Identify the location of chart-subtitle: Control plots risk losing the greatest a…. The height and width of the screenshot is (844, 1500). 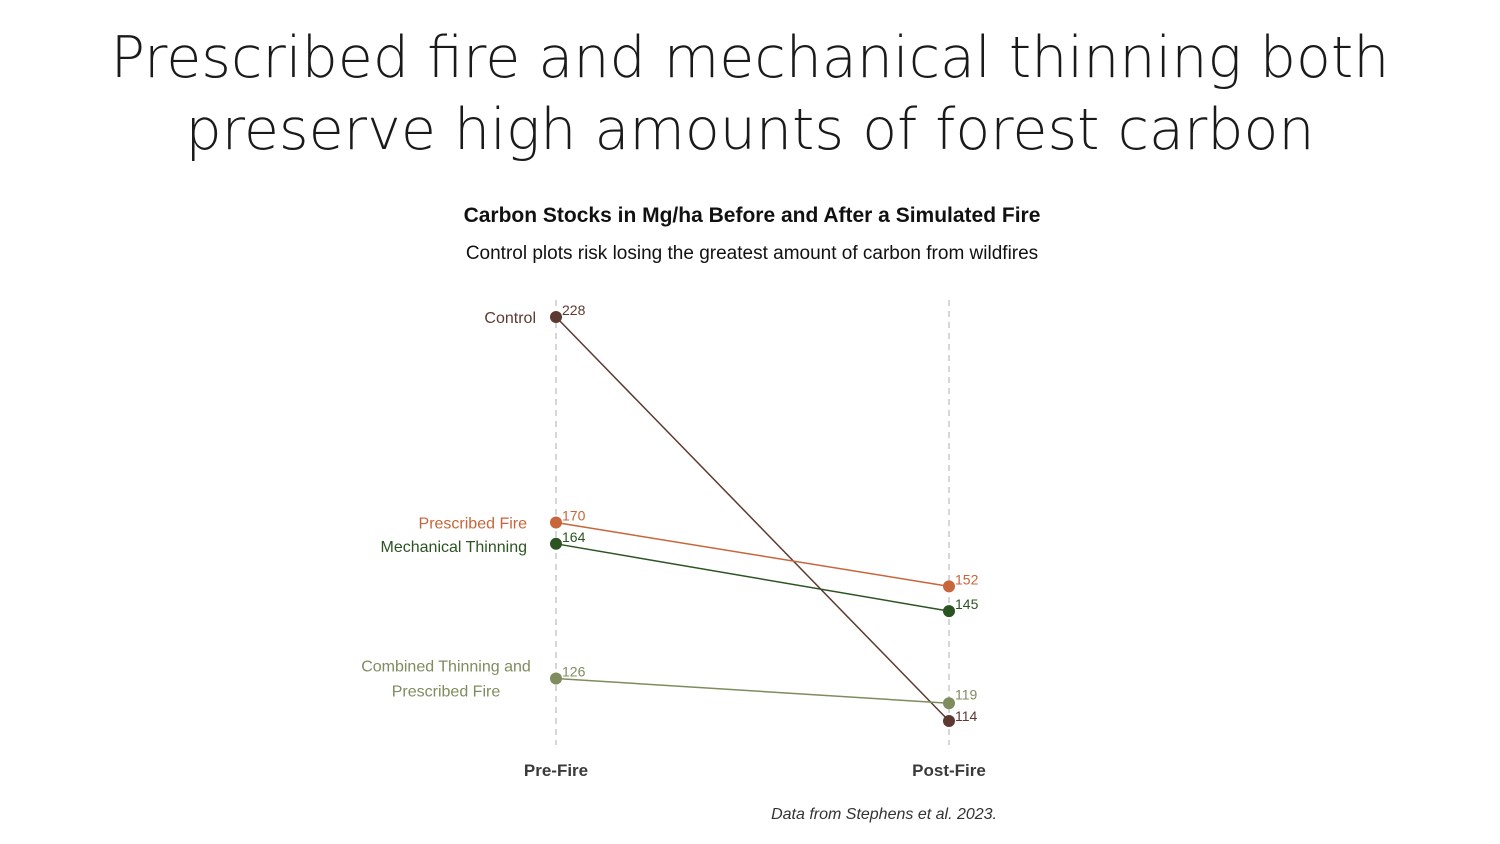
(752, 253).